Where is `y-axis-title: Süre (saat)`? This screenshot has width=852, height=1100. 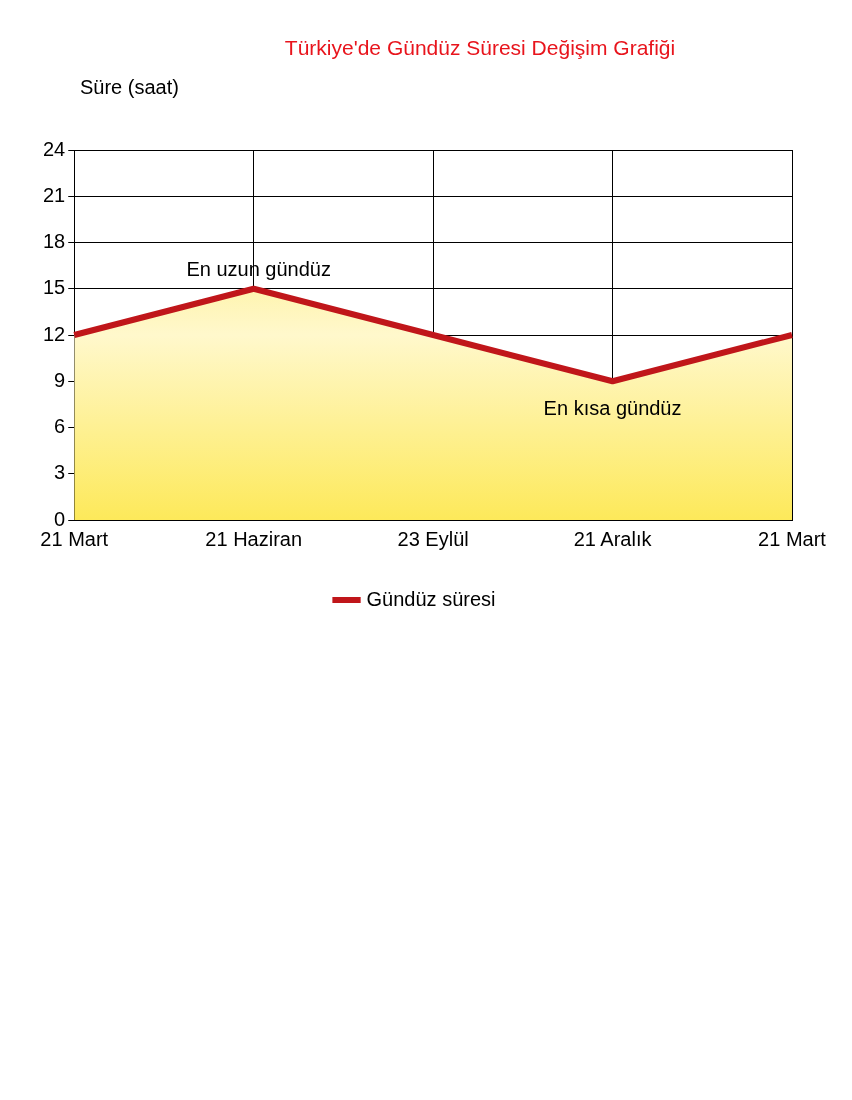 y-axis-title: Süre (saat) is located at coordinates (129, 87).